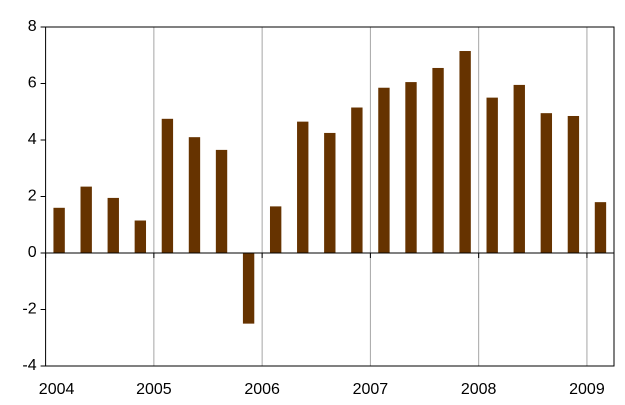 This screenshot has height=405, width=625. What do you see at coordinates (587, 389) in the screenshot?
I see `x-tick-label: 2009` at bounding box center [587, 389].